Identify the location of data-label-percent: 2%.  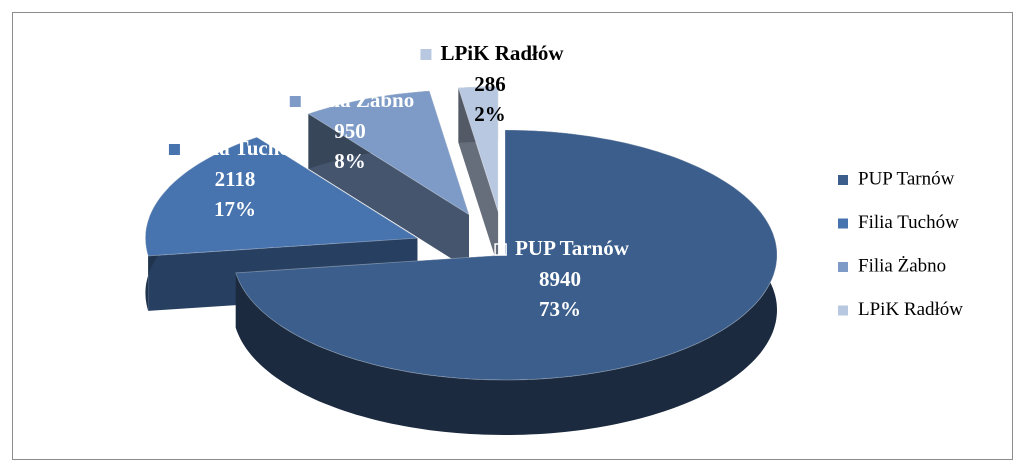
(490, 114).